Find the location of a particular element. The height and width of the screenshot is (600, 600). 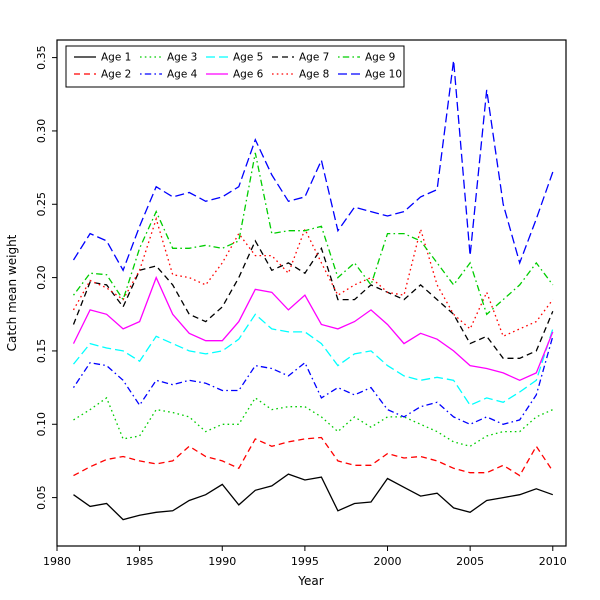

y-tick-label: 0.10 is located at coordinates (41, 424).